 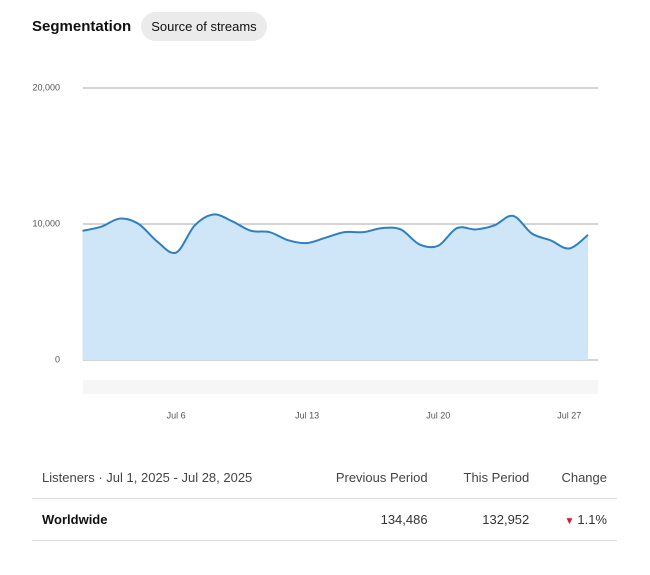 What do you see at coordinates (46, 223) in the screenshot?
I see `y-tick-label: 10,000` at bounding box center [46, 223].